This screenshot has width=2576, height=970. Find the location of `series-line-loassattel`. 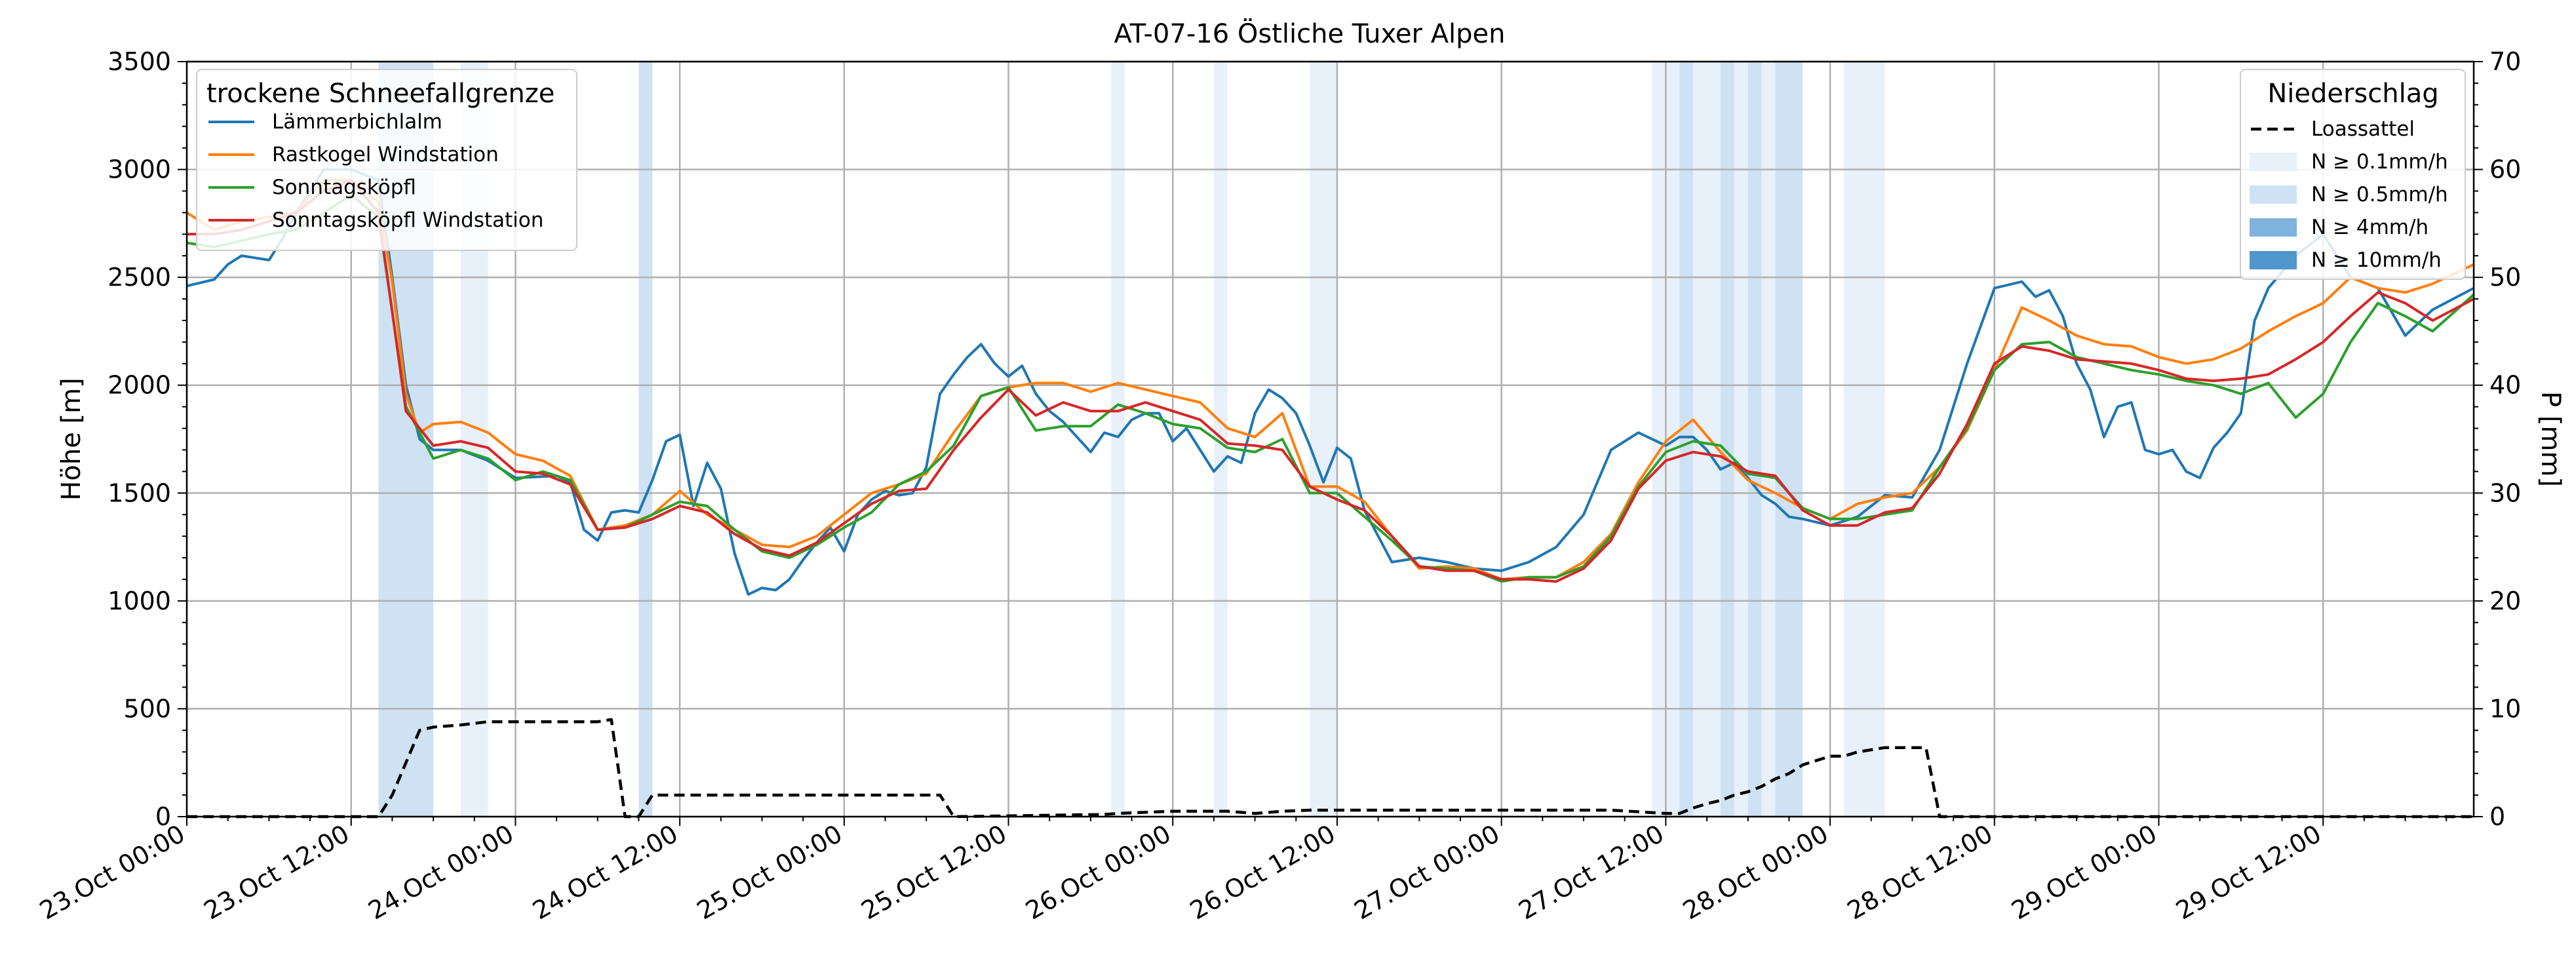

series-line-loassattel is located at coordinates (1330, 768).